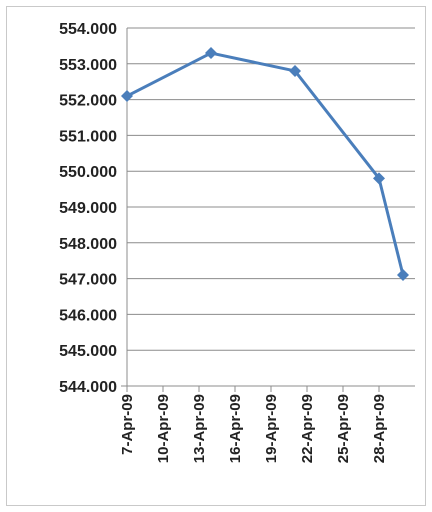 Image resolution: width=432 pixels, height=512 pixels. What do you see at coordinates (235, 428) in the screenshot?
I see `x-tick-label: 16-Apr-09` at bounding box center [235, 428].